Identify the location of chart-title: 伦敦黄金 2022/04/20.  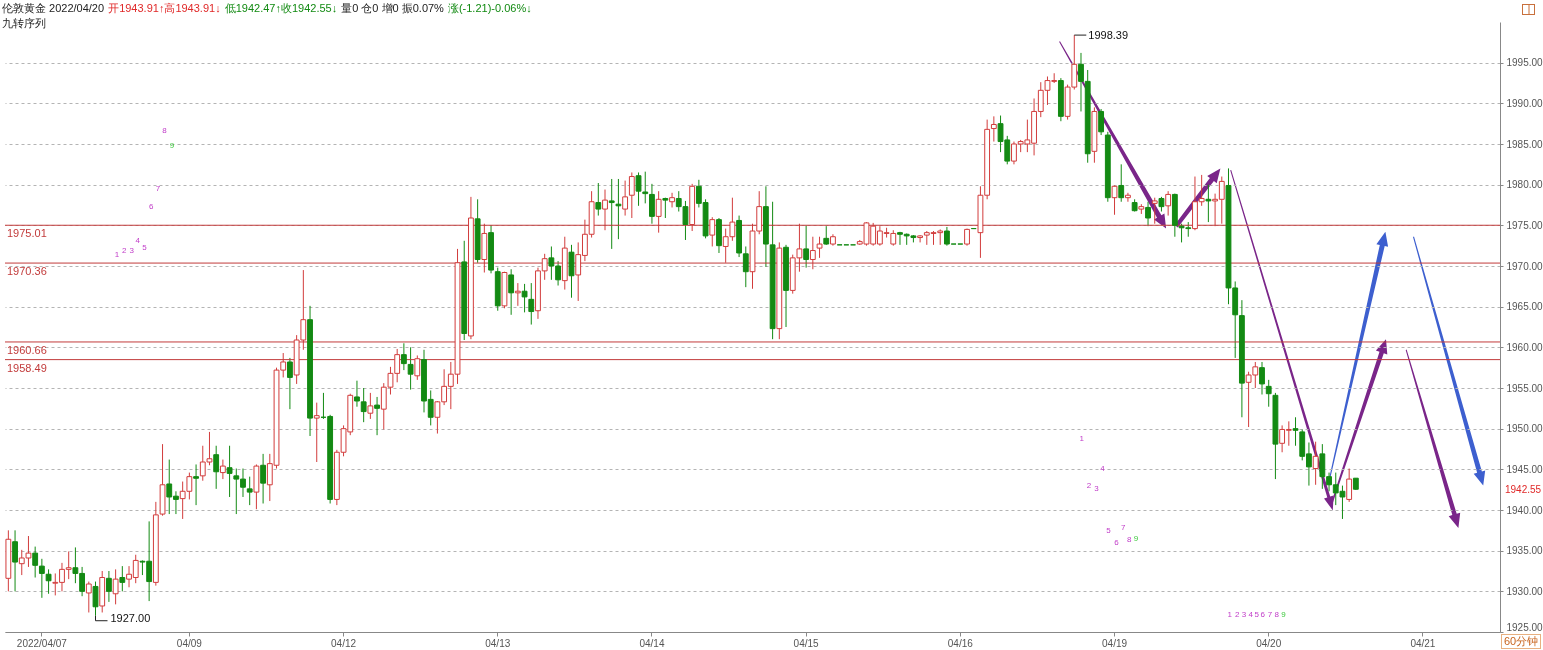
(53, 8).